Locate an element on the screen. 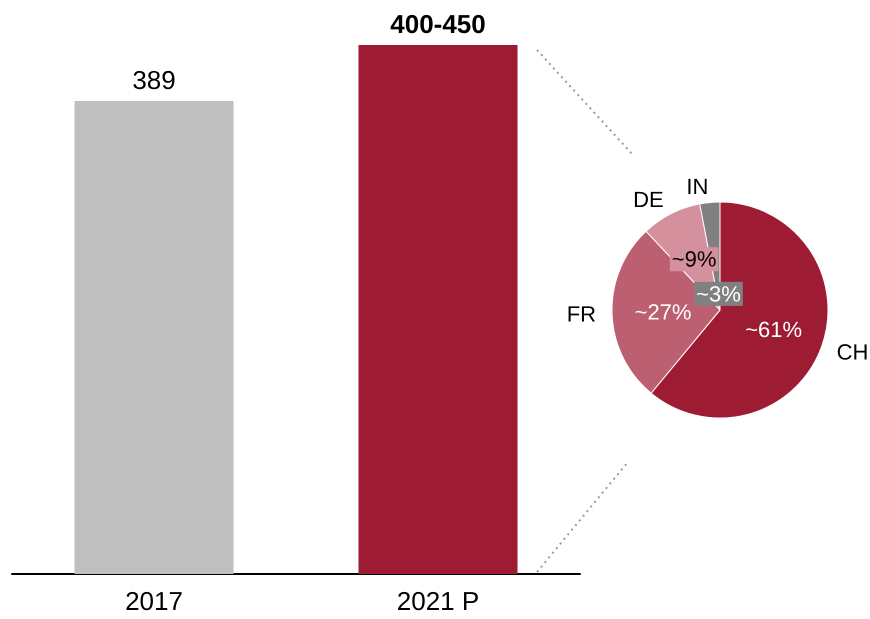 The width and height of the screenshot is (870, 619). data-label: ~9% is located at coordinates (694, 259).